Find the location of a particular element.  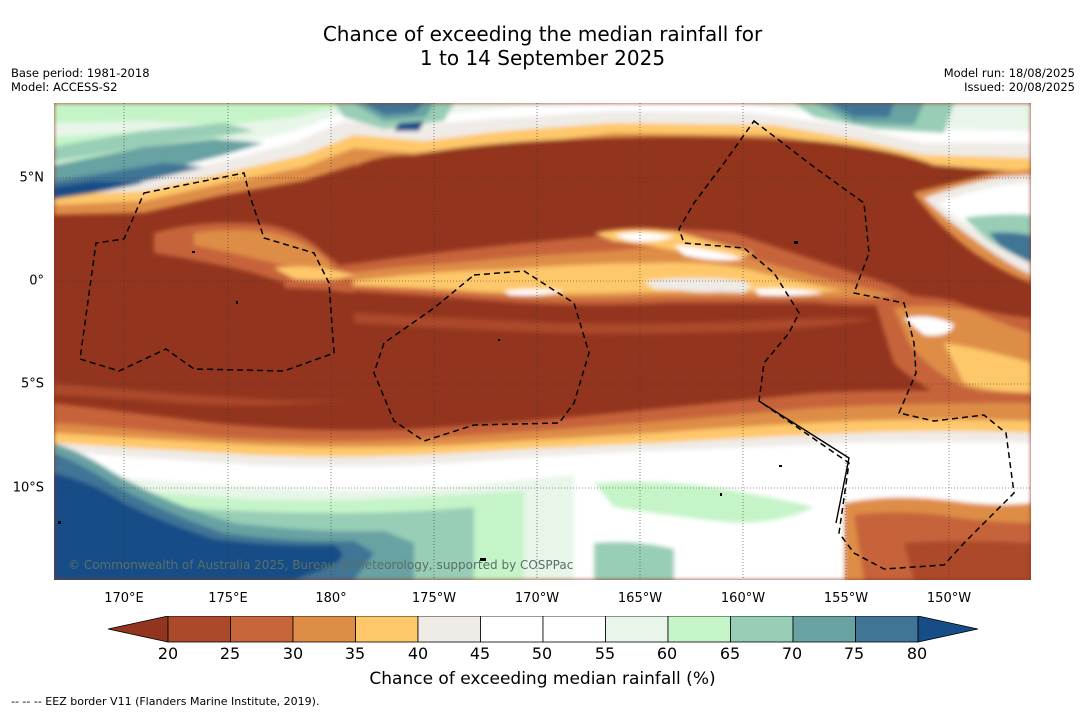

colorbar-tick: 80 is located at coordinates (917, 653).